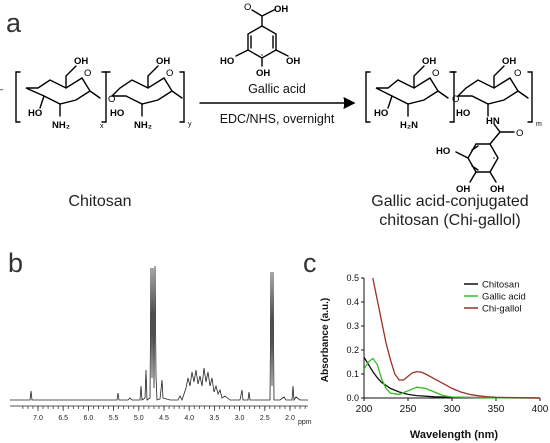  Describe the element at coordinates (463, 113) in the screenshot. I see `p-atom-ho-2: HO` at that location.